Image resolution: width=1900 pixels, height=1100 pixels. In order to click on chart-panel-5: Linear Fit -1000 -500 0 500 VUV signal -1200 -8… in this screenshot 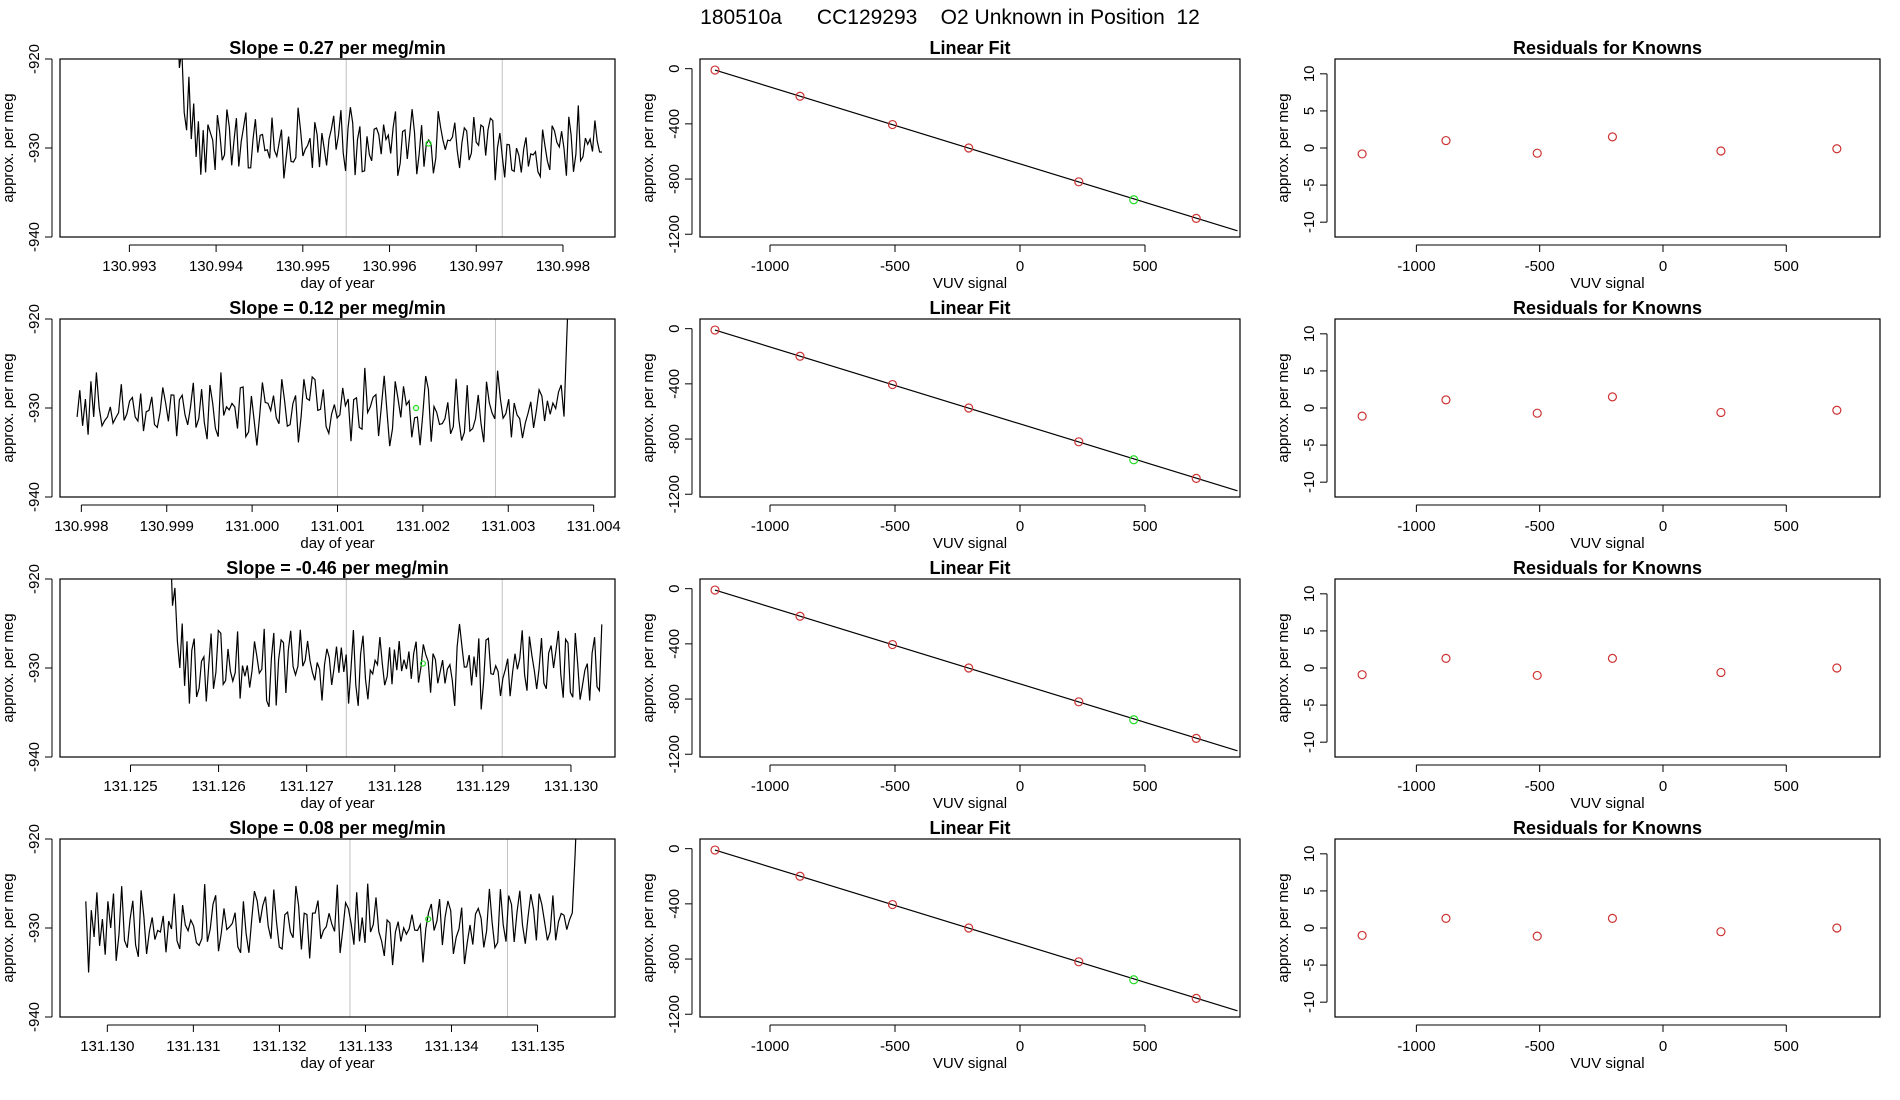, I will do `click(940, 425)`.